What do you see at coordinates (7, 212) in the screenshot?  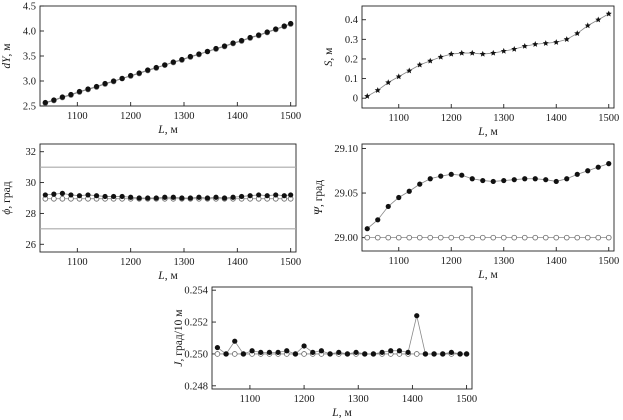 I see `y-axis-variable: ϕ` at bounding box center [7, 212].